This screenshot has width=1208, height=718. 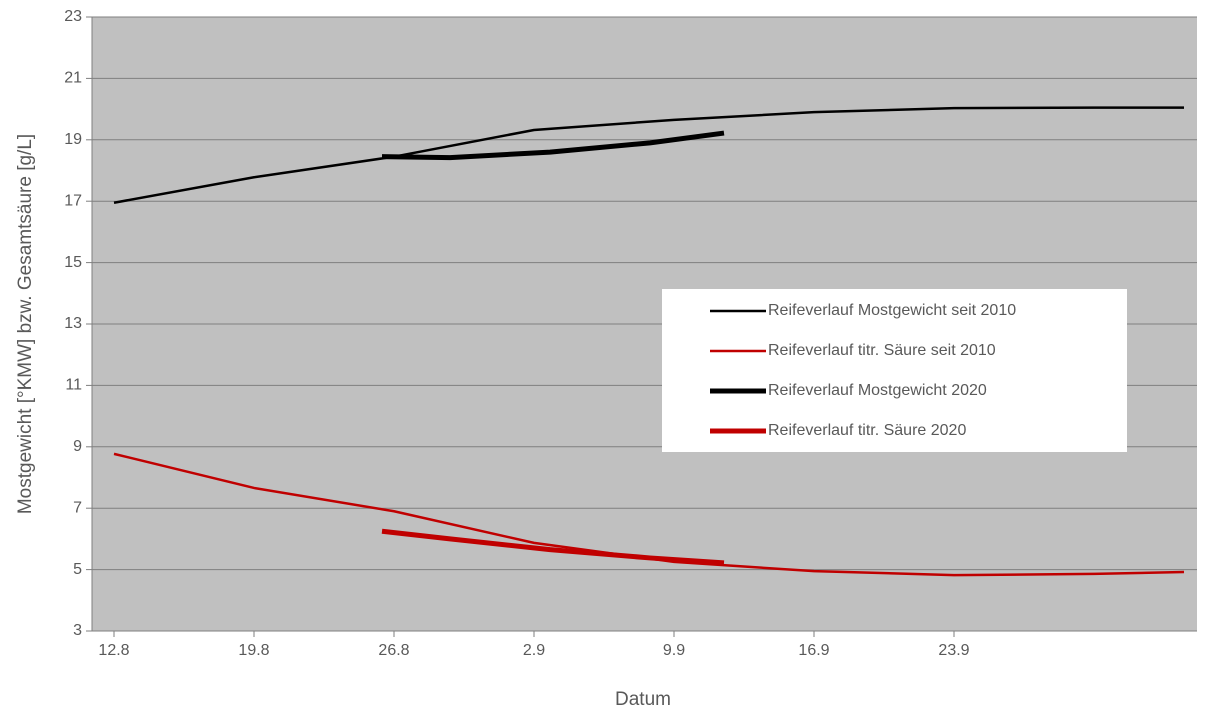 I want to click on y-tick-label: 11, so click(x=73, y=385).